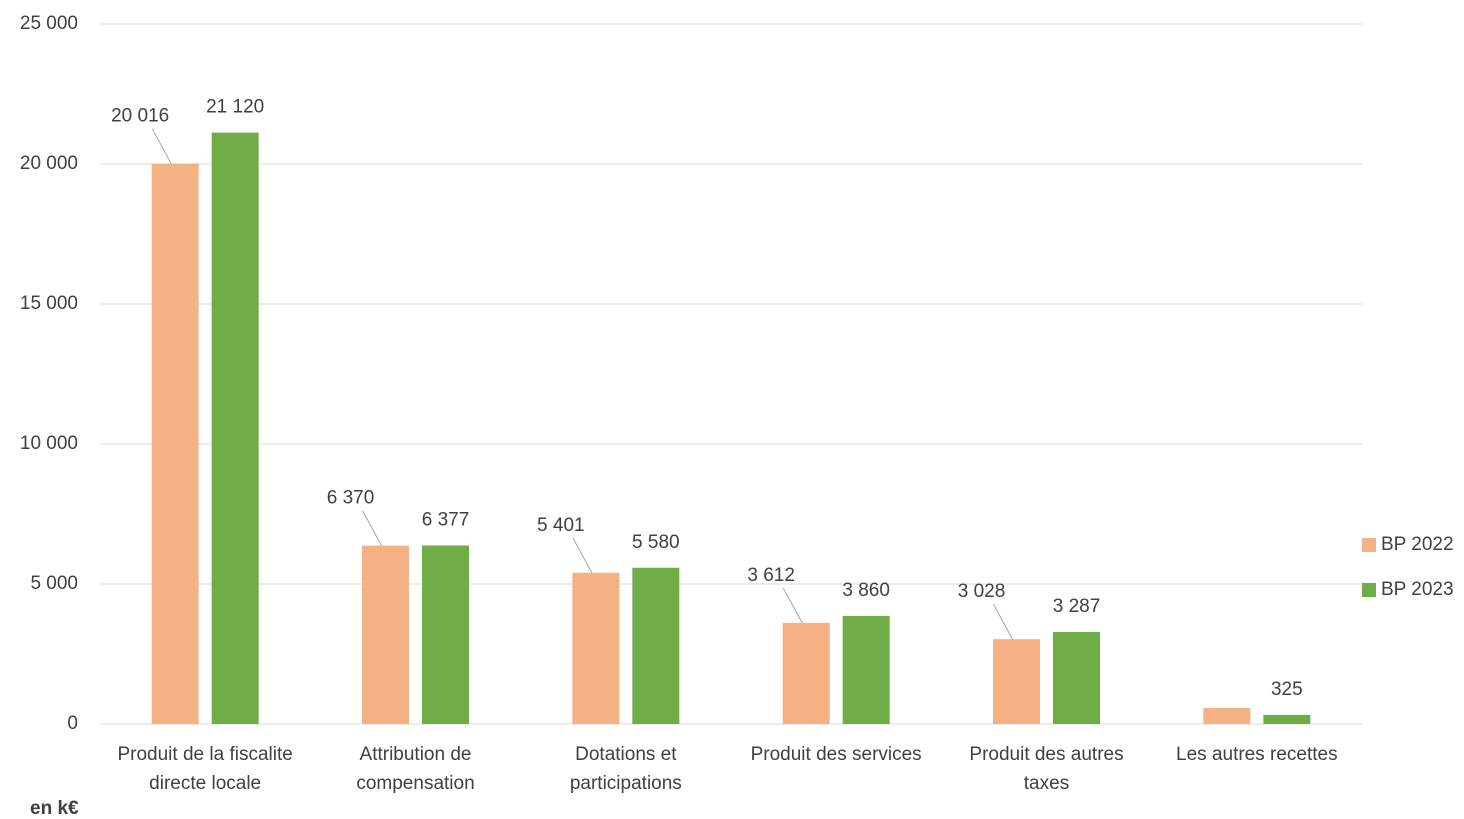 This screenshot has width=1464, height=819. I want to click on y-tick-label: 25 000, so click(49, 23).